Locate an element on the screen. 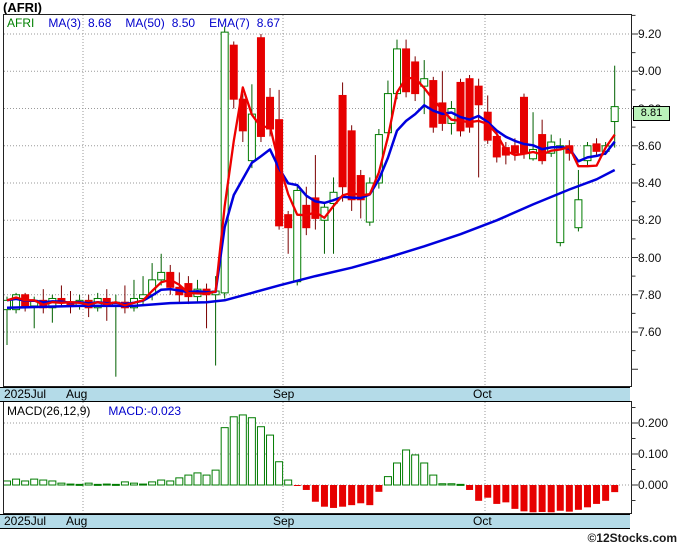 This screenshot has height=546, width=680. price-axis-label: 7.80 is located at coordinates (650, 294).